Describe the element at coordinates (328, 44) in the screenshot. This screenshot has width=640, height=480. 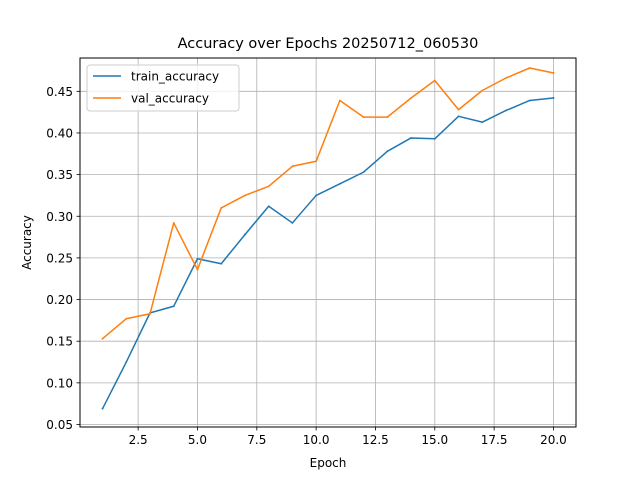
I see `chart-title: Accuracy over Epochs 20250712_060530` at that location.